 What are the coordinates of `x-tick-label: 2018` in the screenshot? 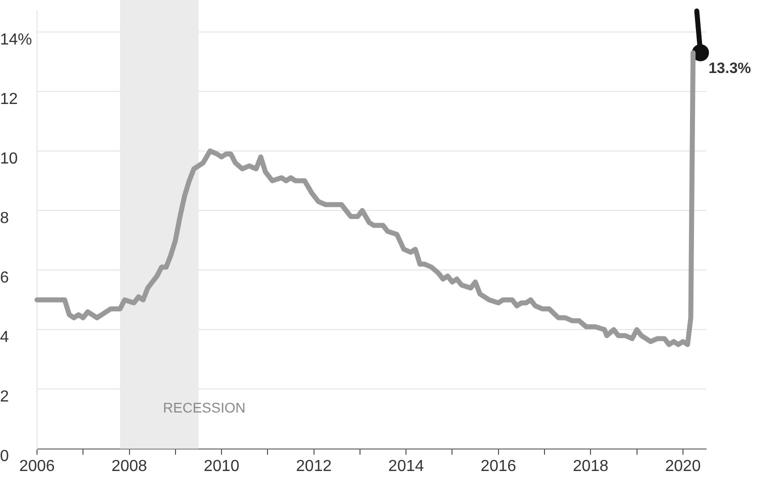 It's located at (590, 466).